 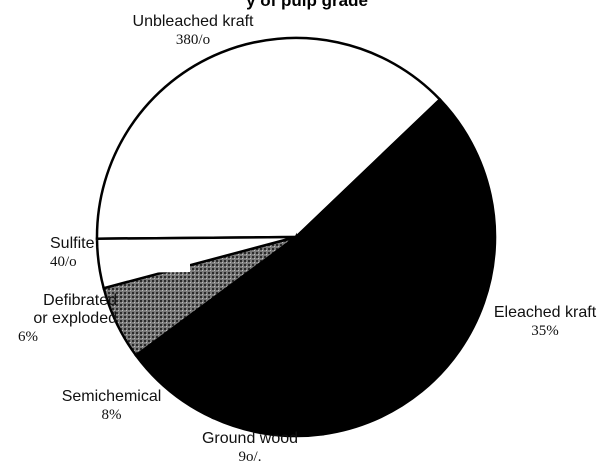 I want to click on label-ground-wood: Ground wood 9o/., so click(x=250, y=448).